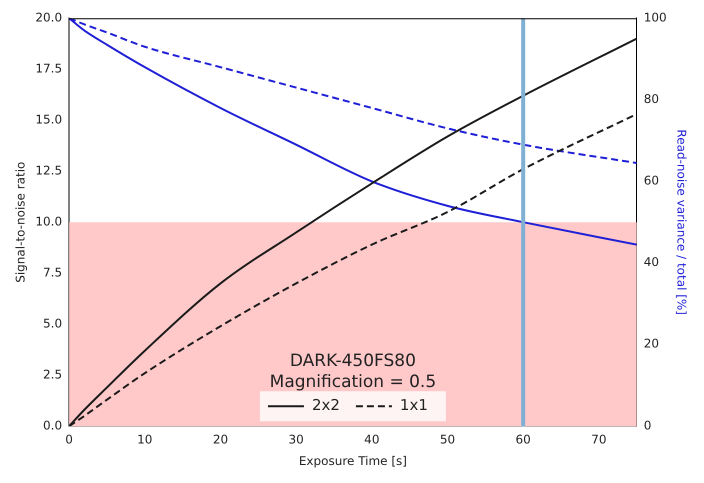 Image resolution: width=704 pixels, height=483 pixels. Describe the element at coordinates (523, 439) in the screenshot. I see `x-tick-label: 60` at that location.